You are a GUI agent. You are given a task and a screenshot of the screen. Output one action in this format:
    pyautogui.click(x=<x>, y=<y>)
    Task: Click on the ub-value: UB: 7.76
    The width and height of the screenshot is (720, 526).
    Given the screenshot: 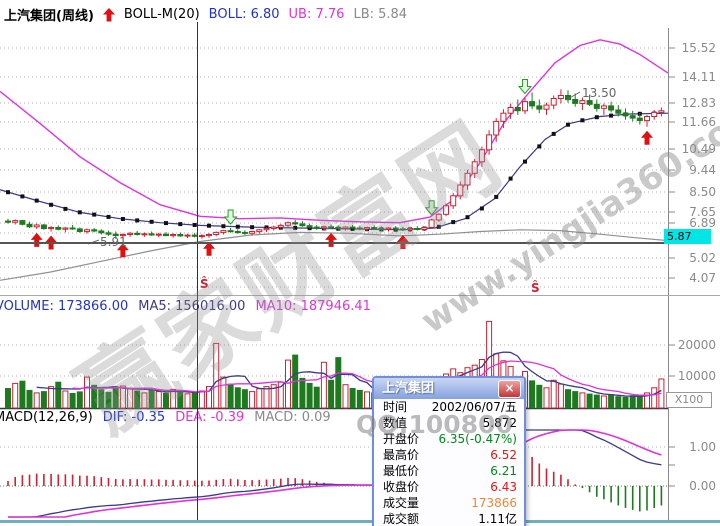 What is the action you would take?
    pyautogui.click(x=316, y=14)
    